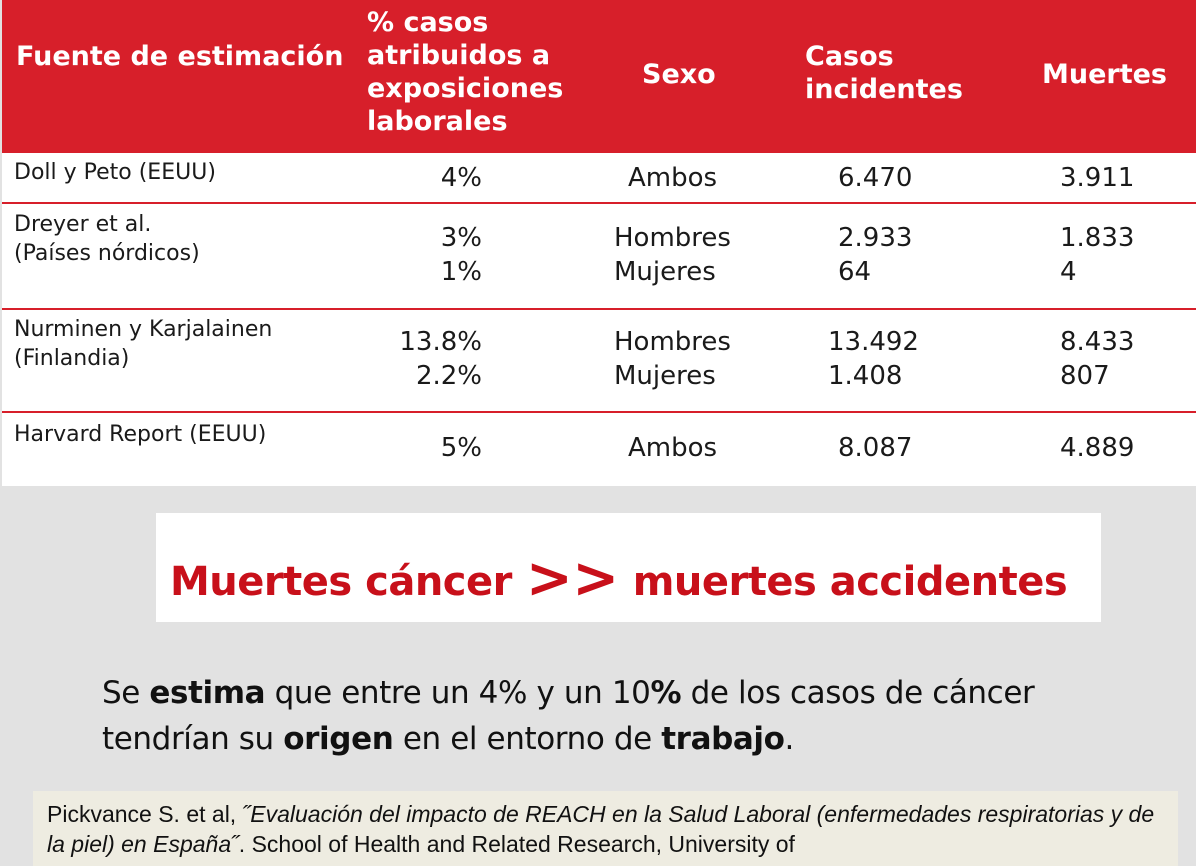 The width and height of the screenshot is (1196, 866). What do you see at coordinates (1105, 74) in the screenshot?
I see `header-muertes: Muertes` at bounding box center [1105, 74].